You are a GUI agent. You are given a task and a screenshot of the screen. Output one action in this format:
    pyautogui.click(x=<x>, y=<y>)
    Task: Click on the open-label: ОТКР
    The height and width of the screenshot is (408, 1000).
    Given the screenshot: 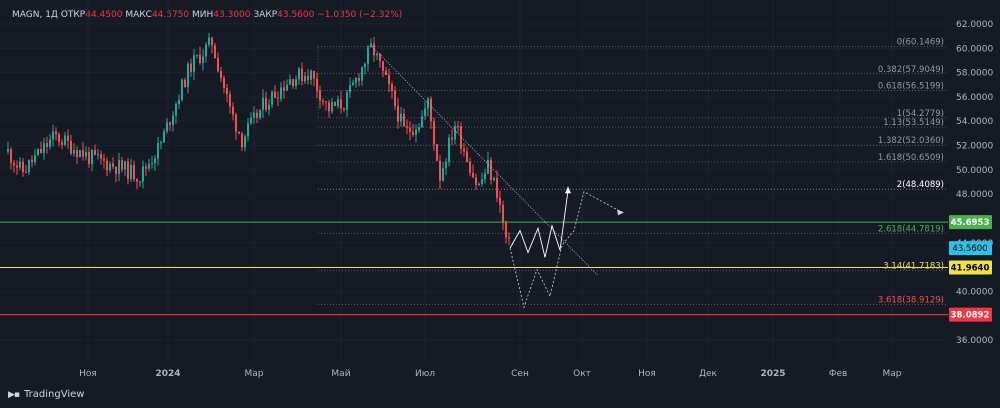 What is the action you would take?
    pyautogui.click(x=73, y=15)
    